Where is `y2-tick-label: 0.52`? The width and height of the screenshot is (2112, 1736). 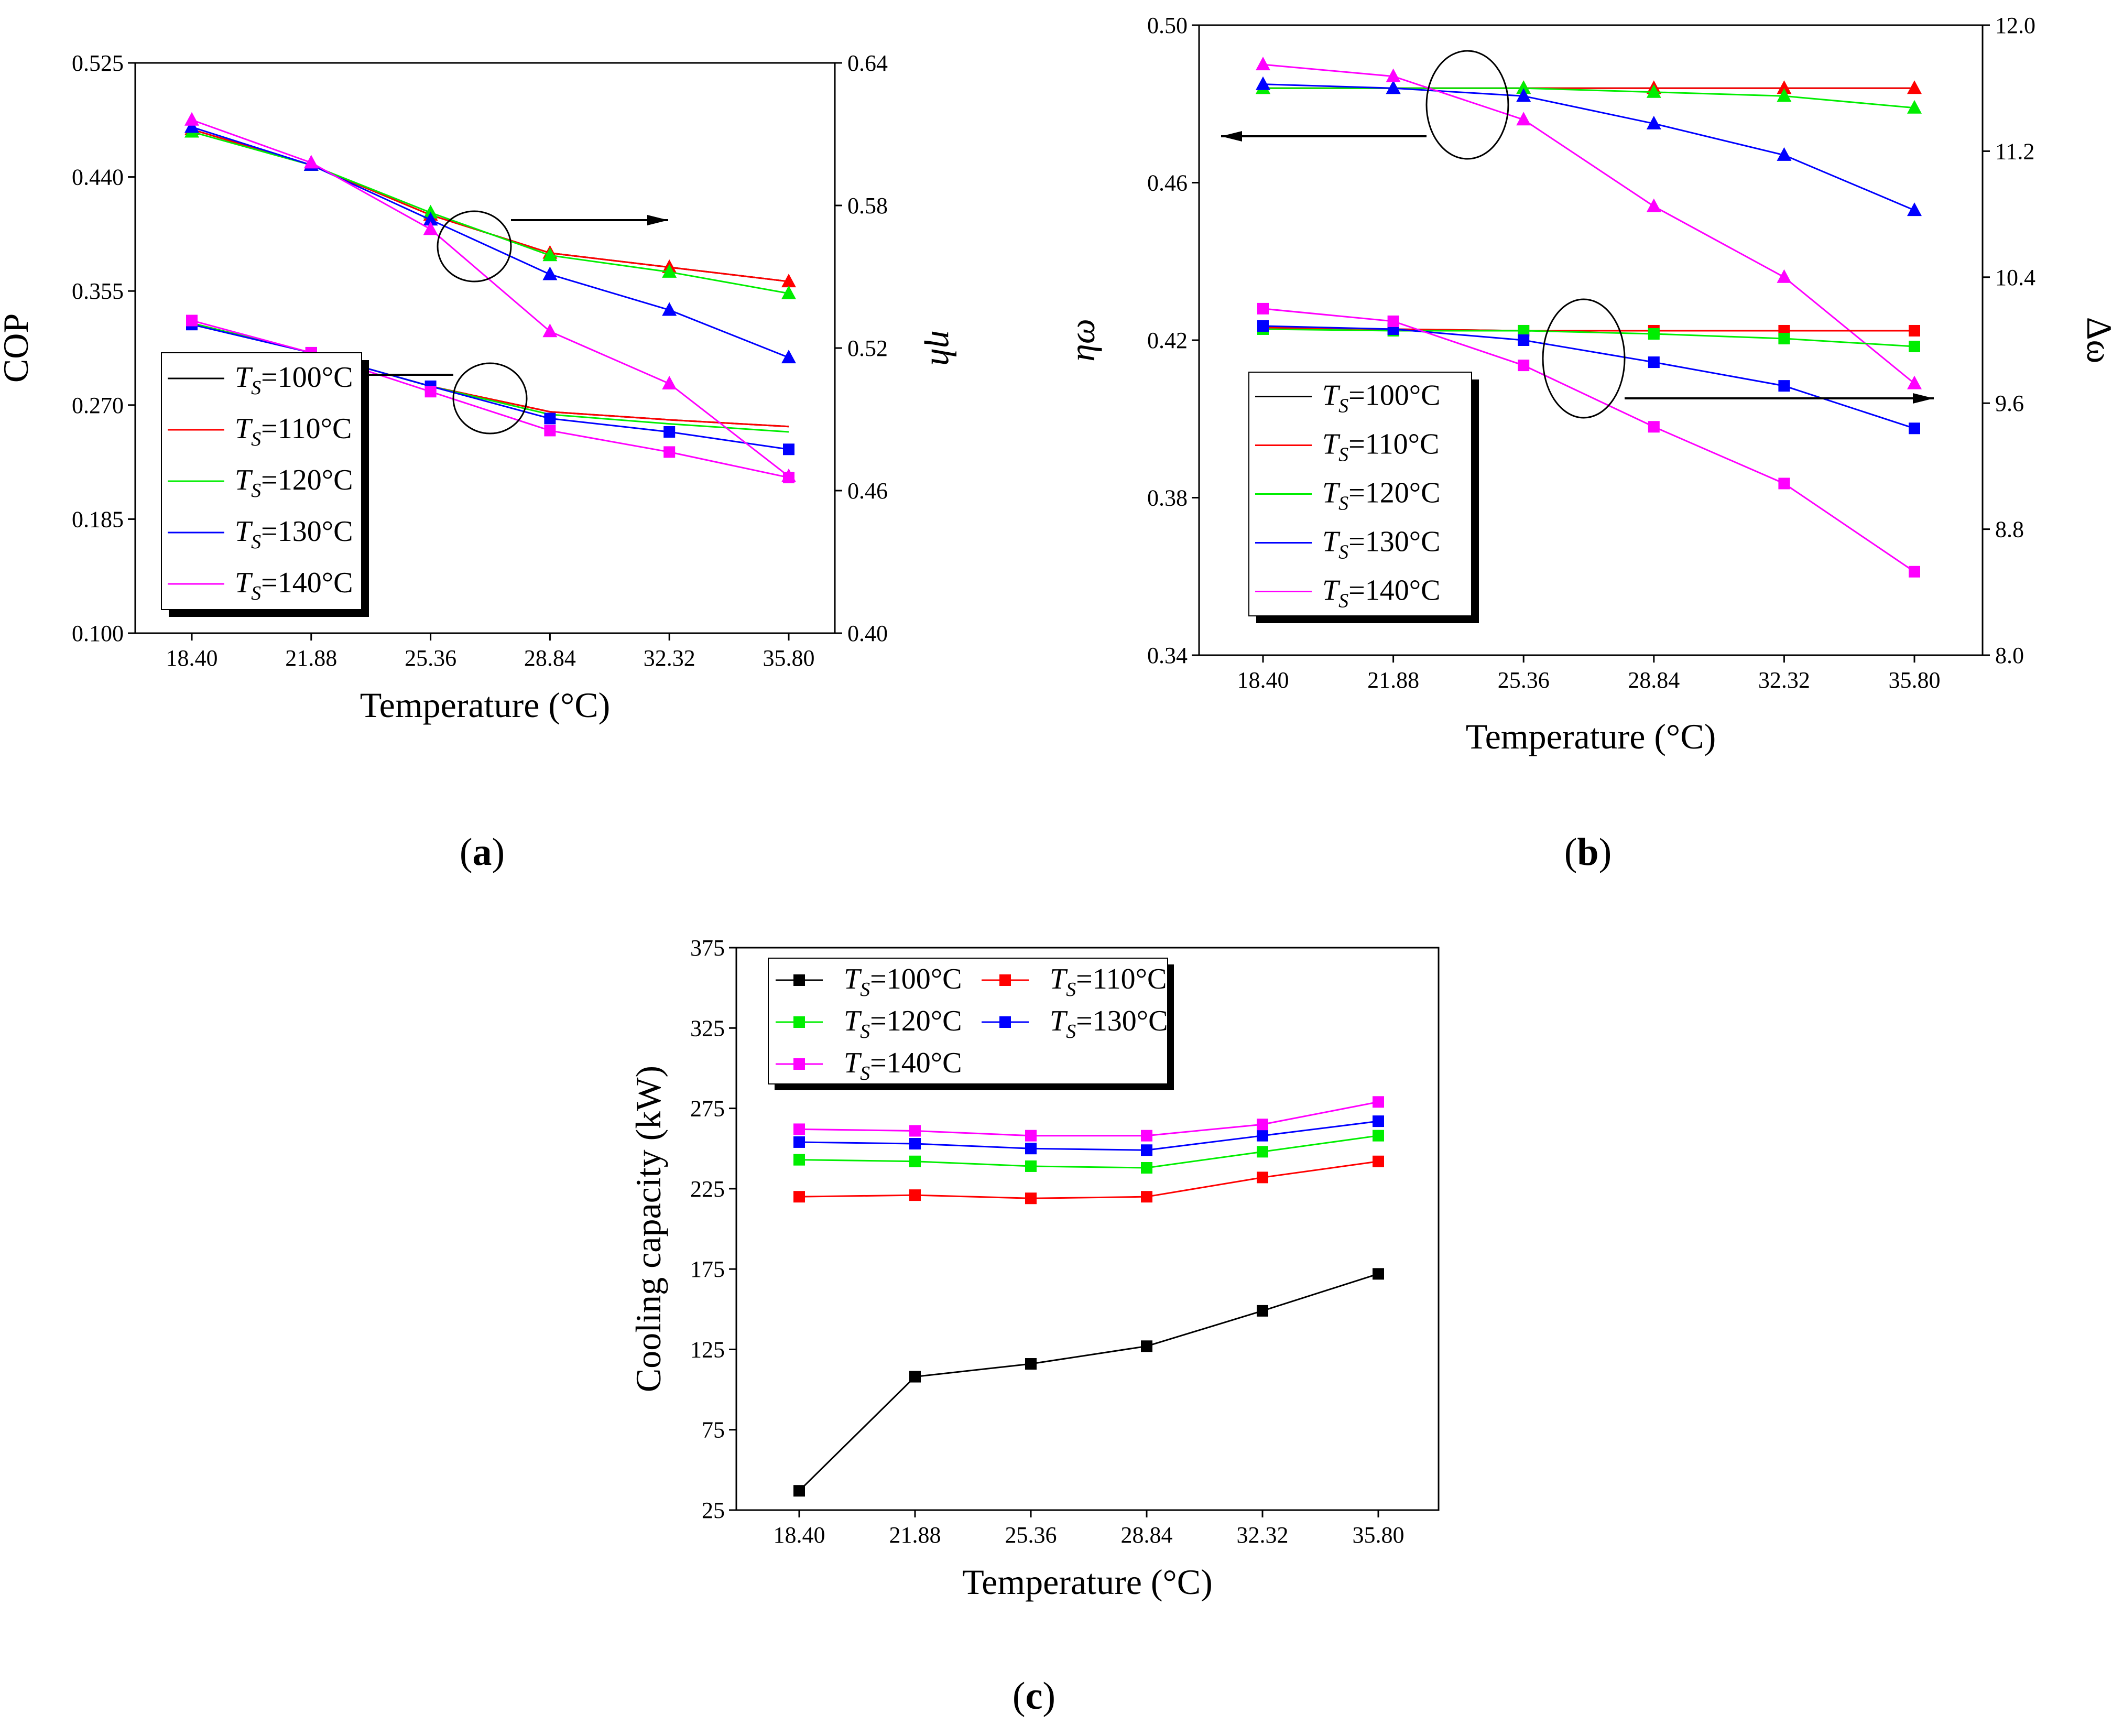 y2-tick-label: 0.52 is located at coordinates (867, 348).